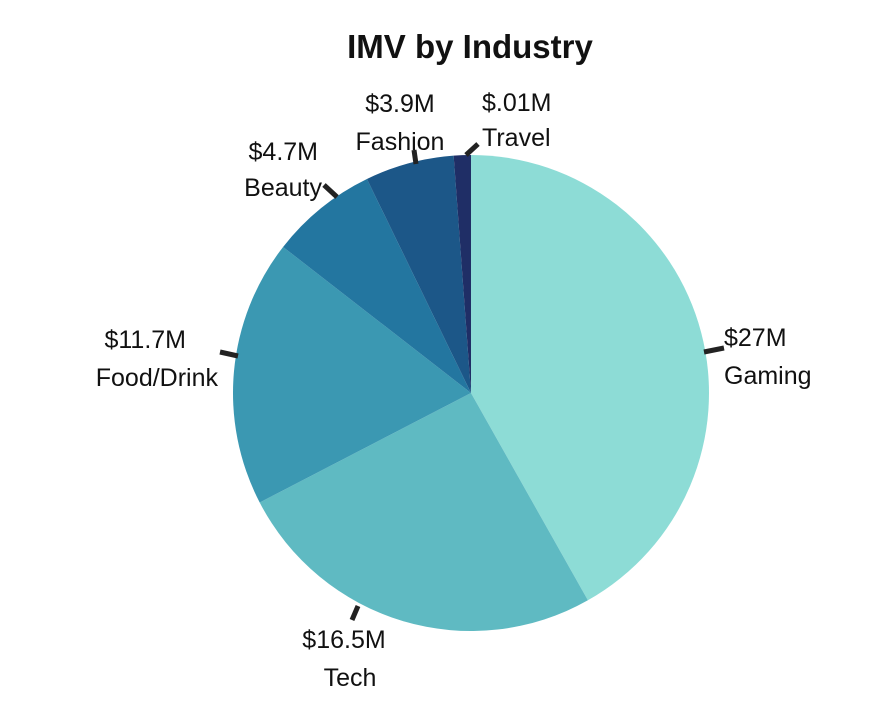 The image size is (874, 712). I want to click on pie-slice-food-drink, so click(351, 374).